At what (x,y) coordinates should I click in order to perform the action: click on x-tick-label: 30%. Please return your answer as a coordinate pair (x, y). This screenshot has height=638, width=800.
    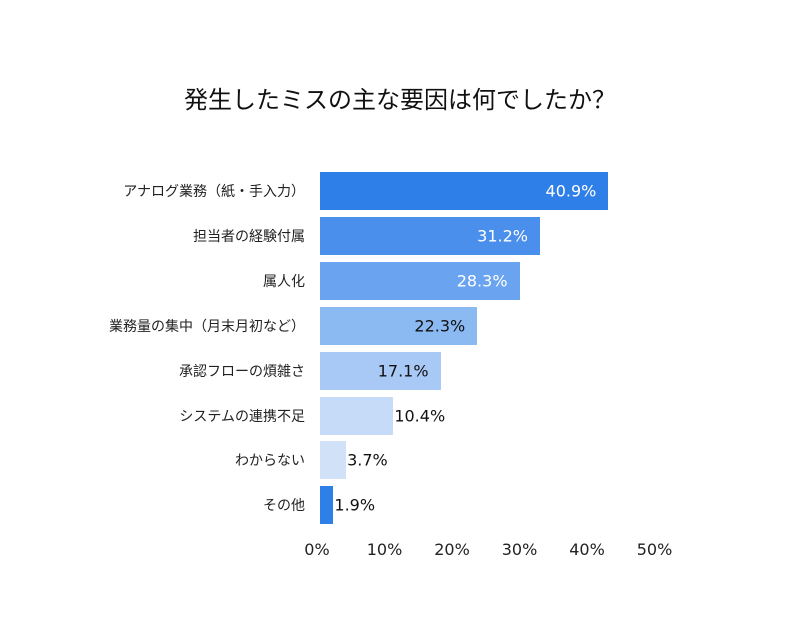
    Looking at the image, I should click on (519, 549).